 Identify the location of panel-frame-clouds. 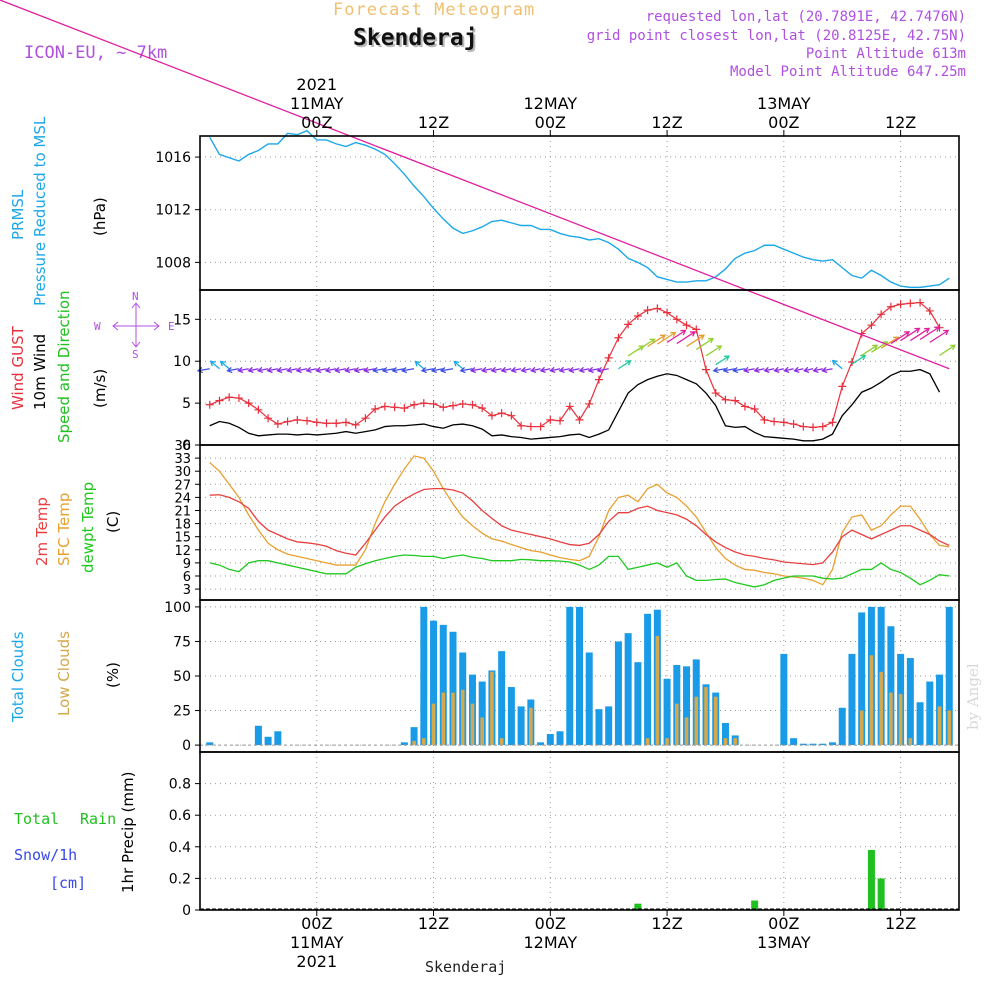
(579, 676).